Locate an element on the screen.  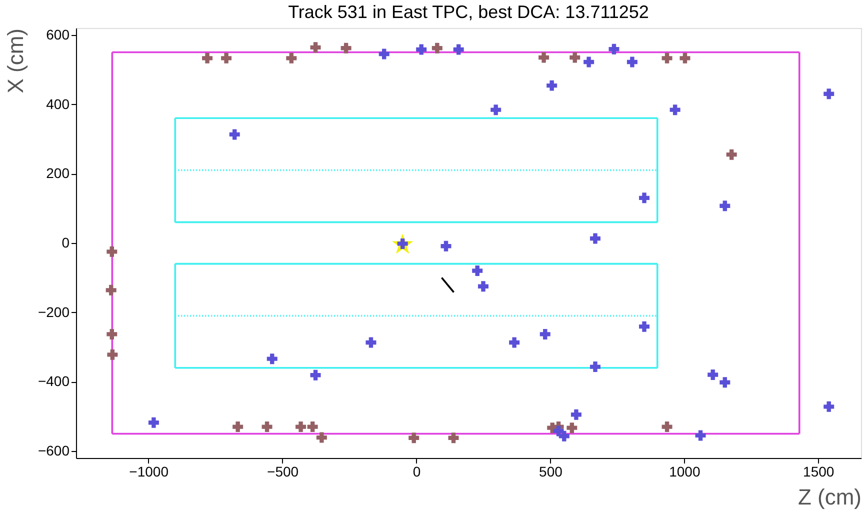
y-tick-label: 0 is located at coordinates (66, 242).